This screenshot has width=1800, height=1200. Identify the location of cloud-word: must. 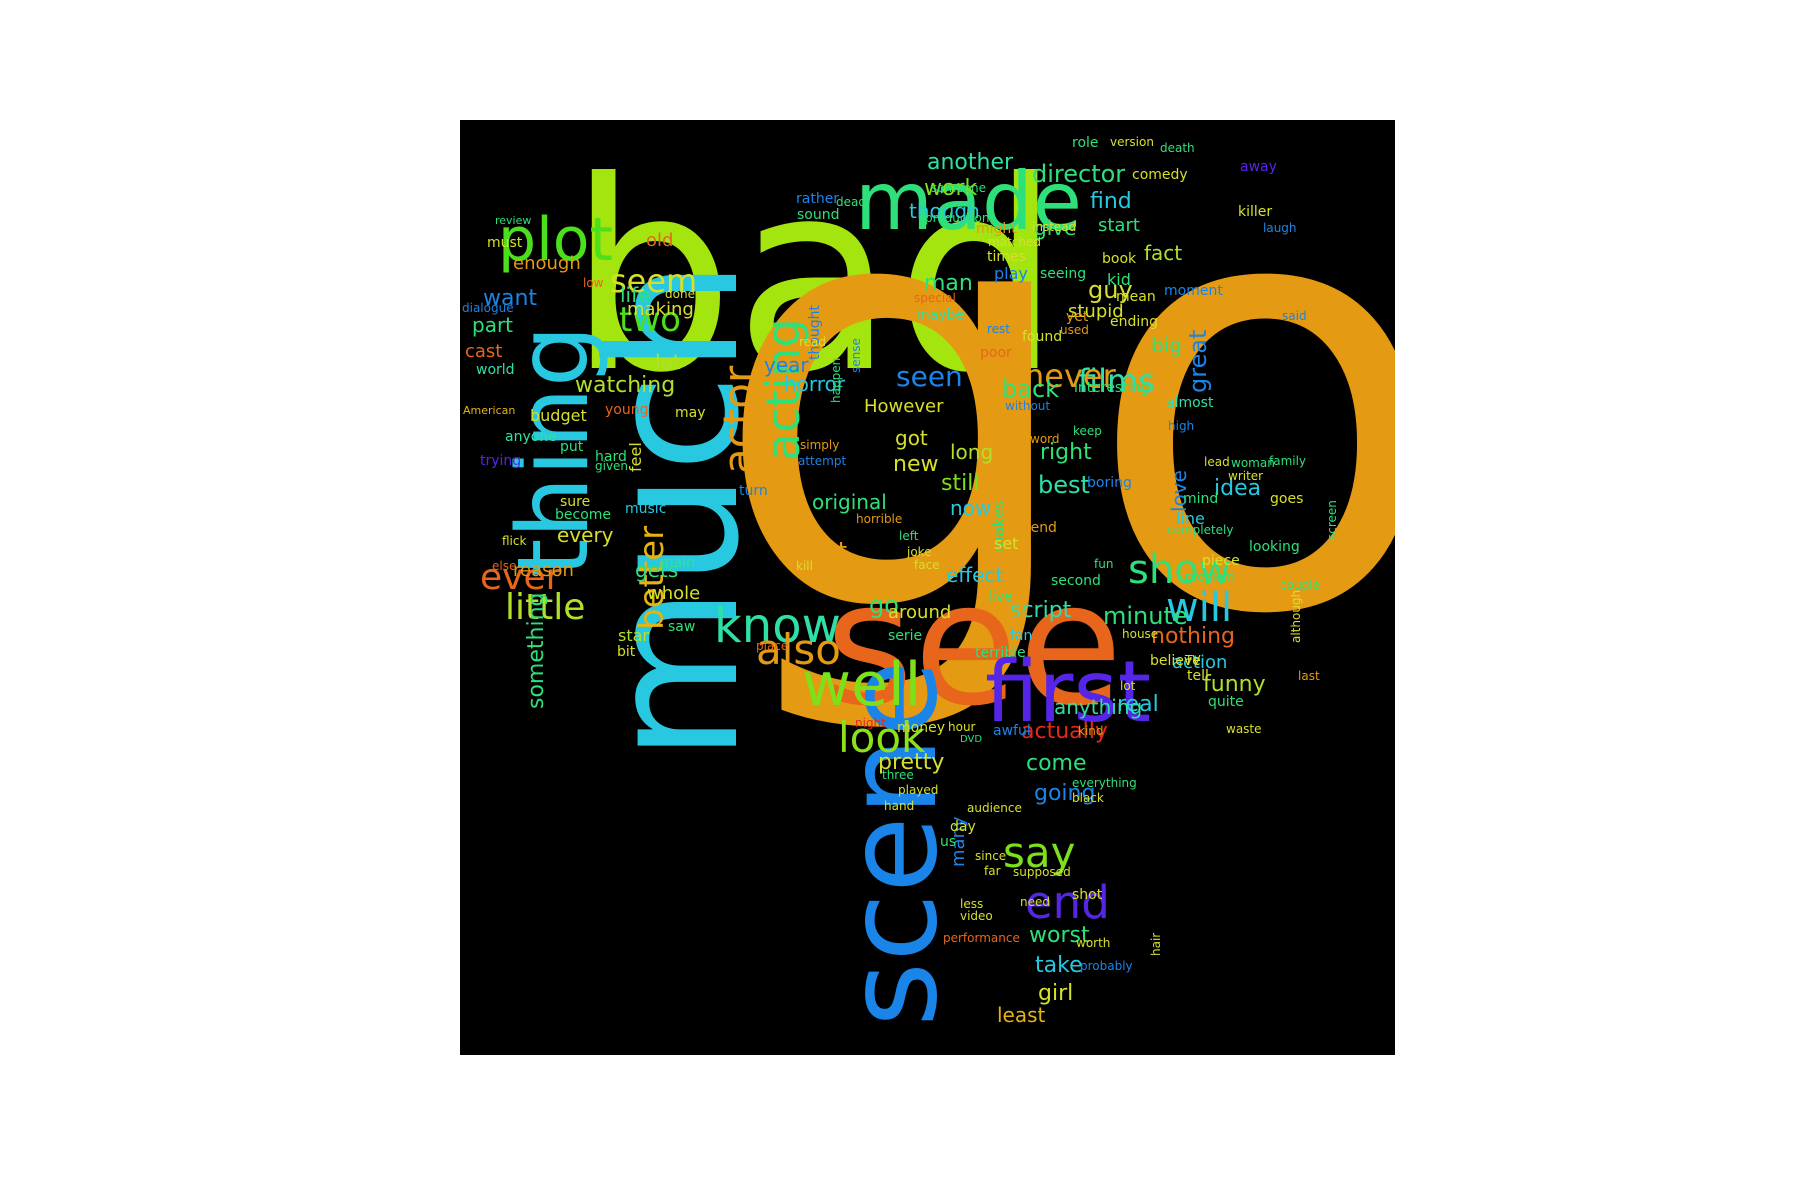
(505, 243).